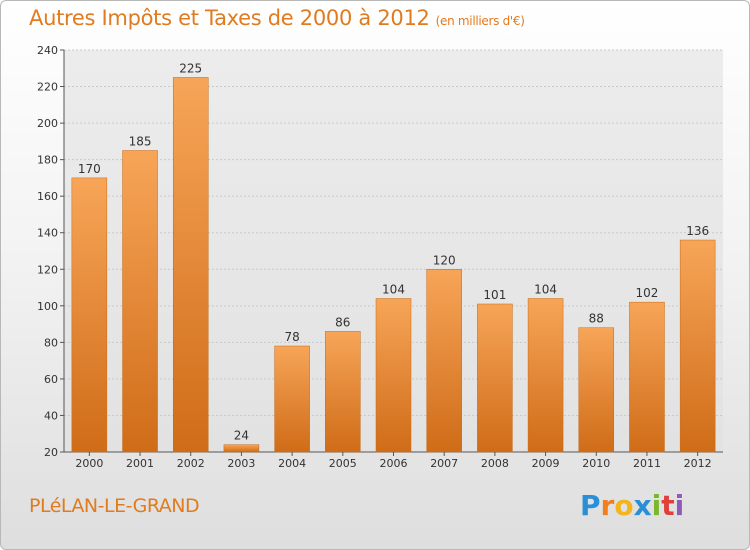 The width and height of the screenshot is (750, 550). I want to click on data-label: 78, so click(291, 337).